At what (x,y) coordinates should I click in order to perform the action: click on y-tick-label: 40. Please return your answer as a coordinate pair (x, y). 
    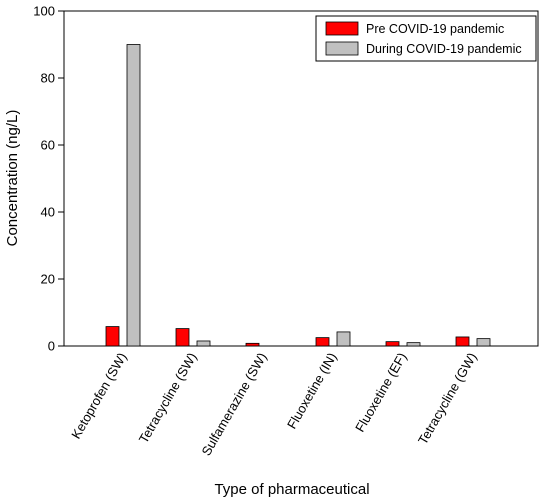
    Looking at the image, I should click on (48, 212).